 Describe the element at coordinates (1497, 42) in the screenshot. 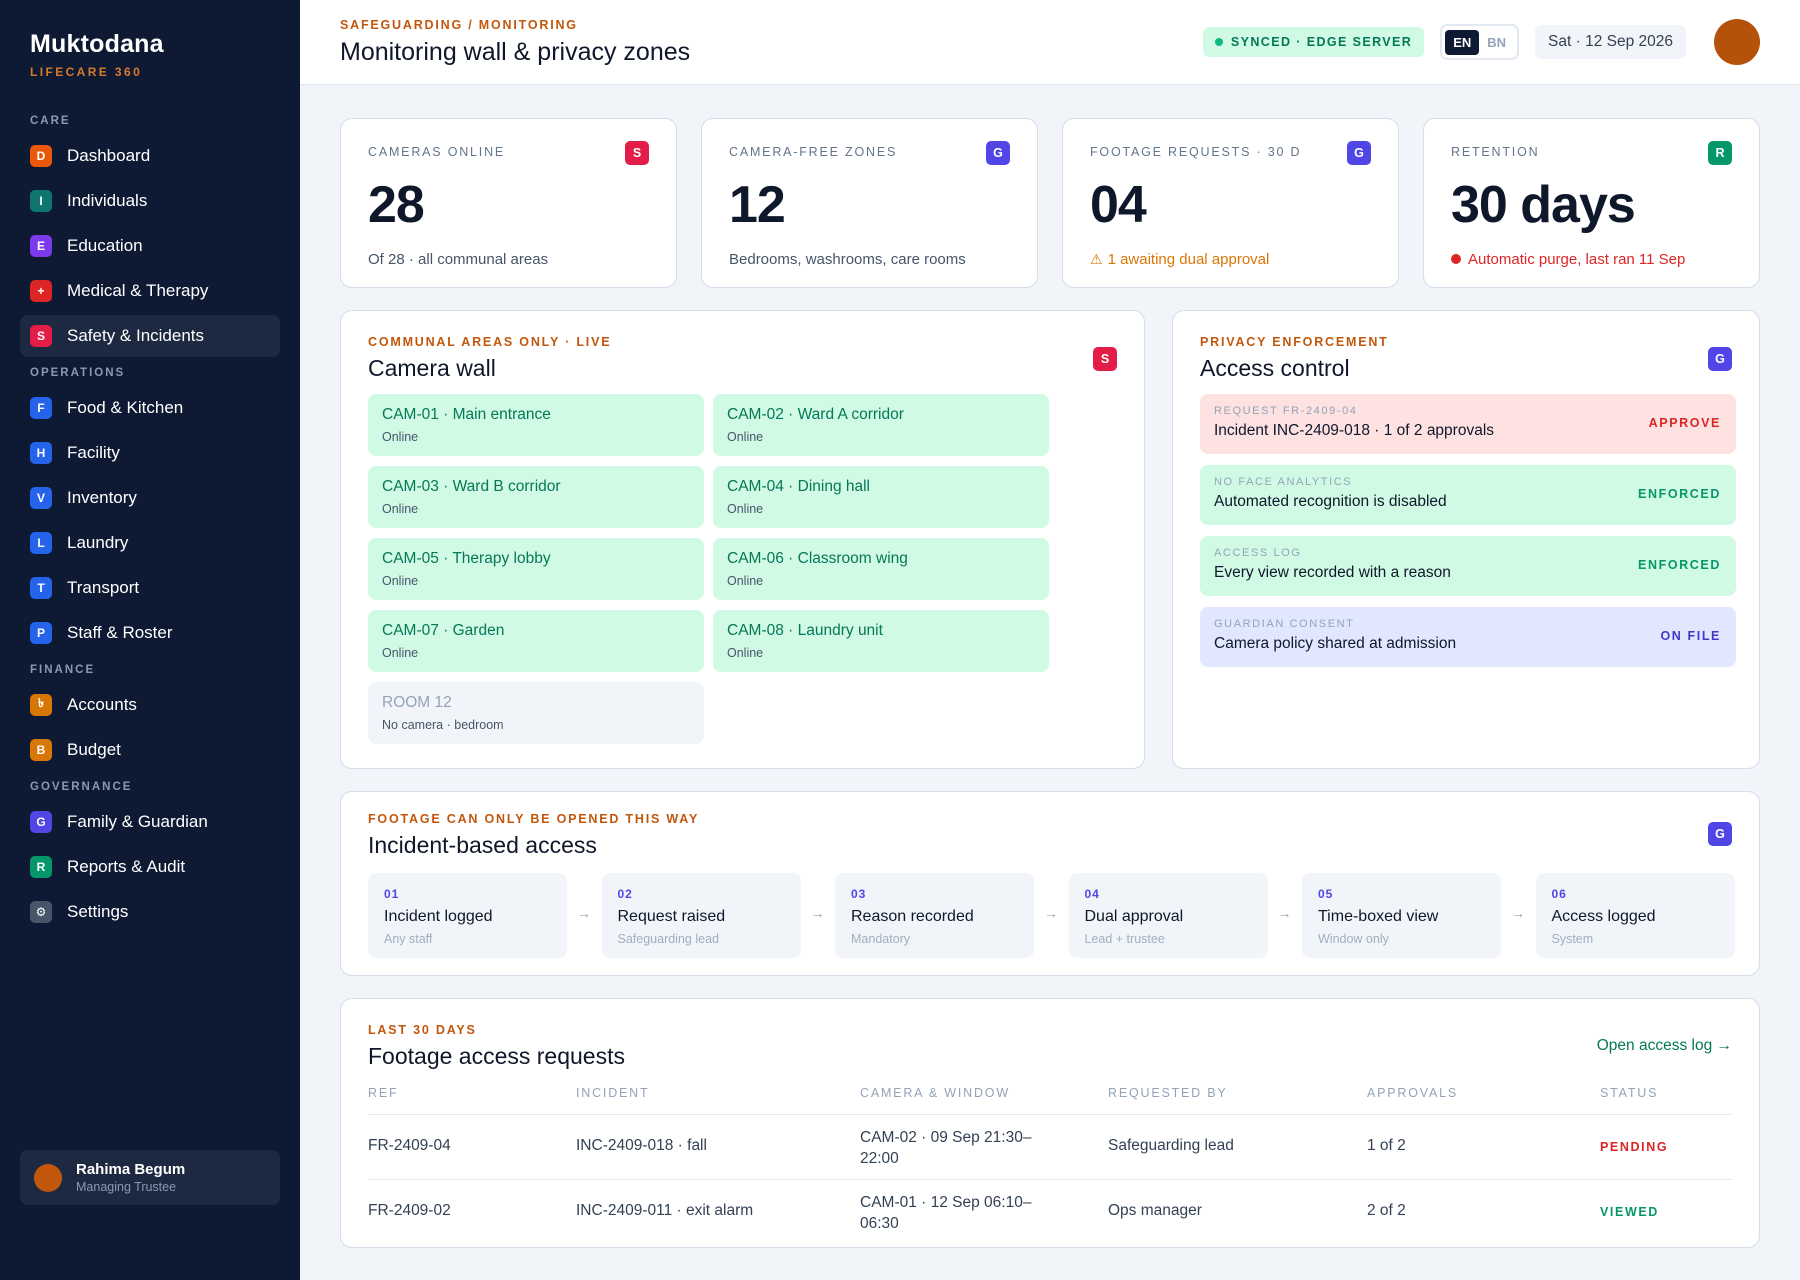

I see `lang-bn-option: BN` at that location.